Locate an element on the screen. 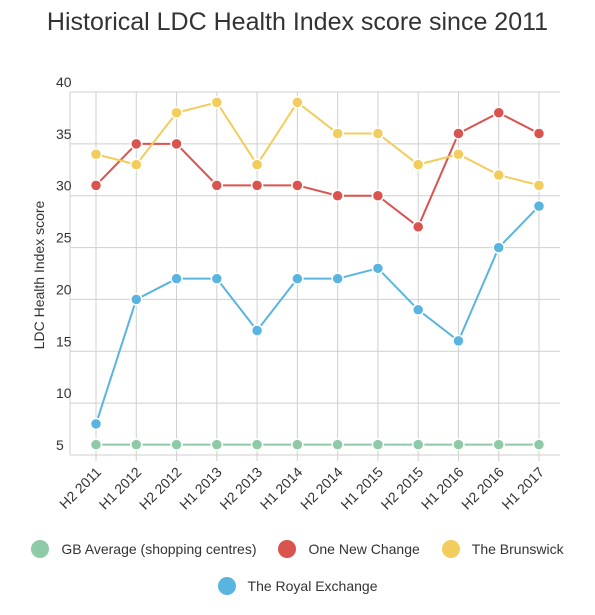  y-tick-label: 15 is located at coordinates (64, 341).